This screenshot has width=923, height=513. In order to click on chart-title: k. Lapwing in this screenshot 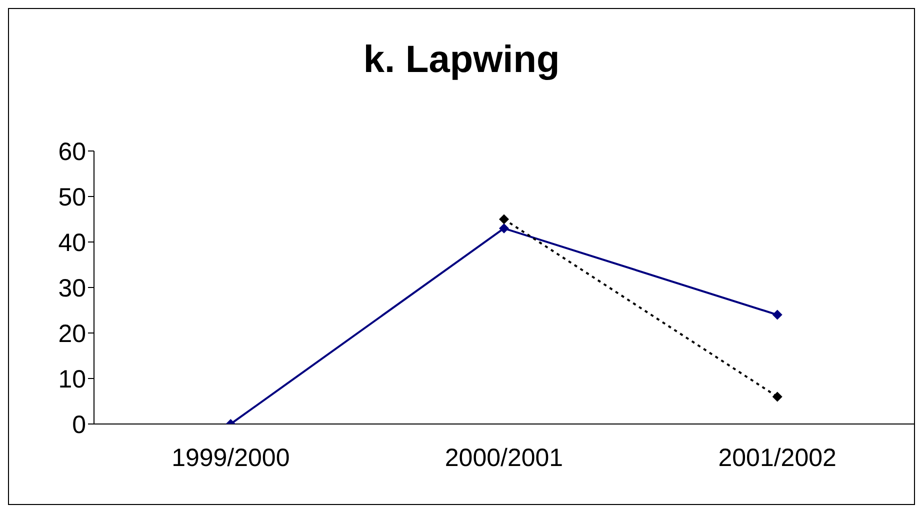, I will do `click(461, 60)`.